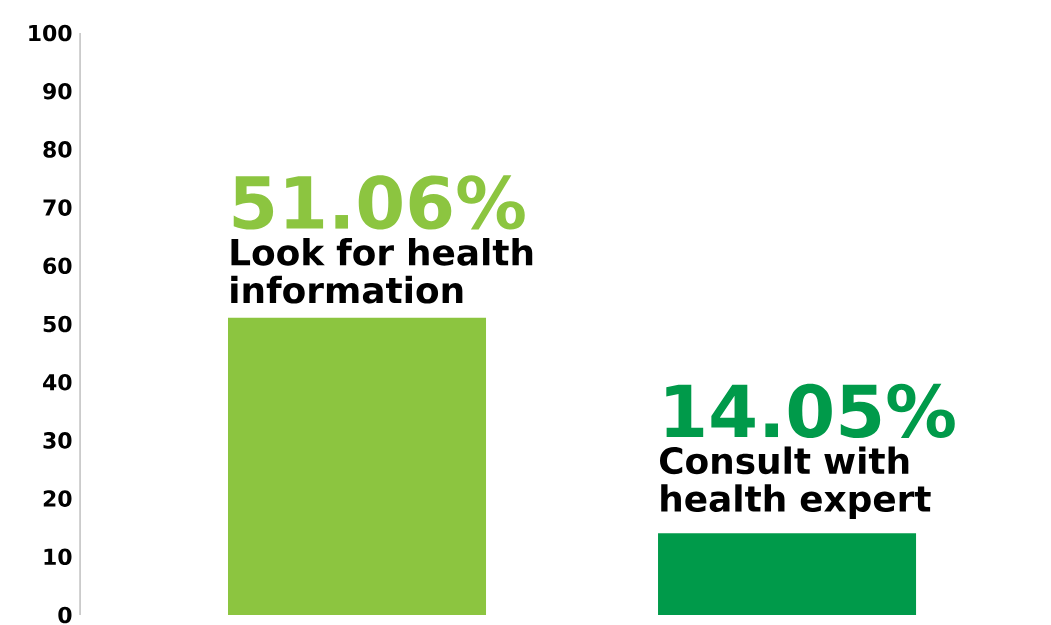 The width and height of the screenshot is (1051, 625). What do you see at coordinates (50, 33) in the screenshot?
I see `y-tick-label: 100` at bounding box center [50, 33].